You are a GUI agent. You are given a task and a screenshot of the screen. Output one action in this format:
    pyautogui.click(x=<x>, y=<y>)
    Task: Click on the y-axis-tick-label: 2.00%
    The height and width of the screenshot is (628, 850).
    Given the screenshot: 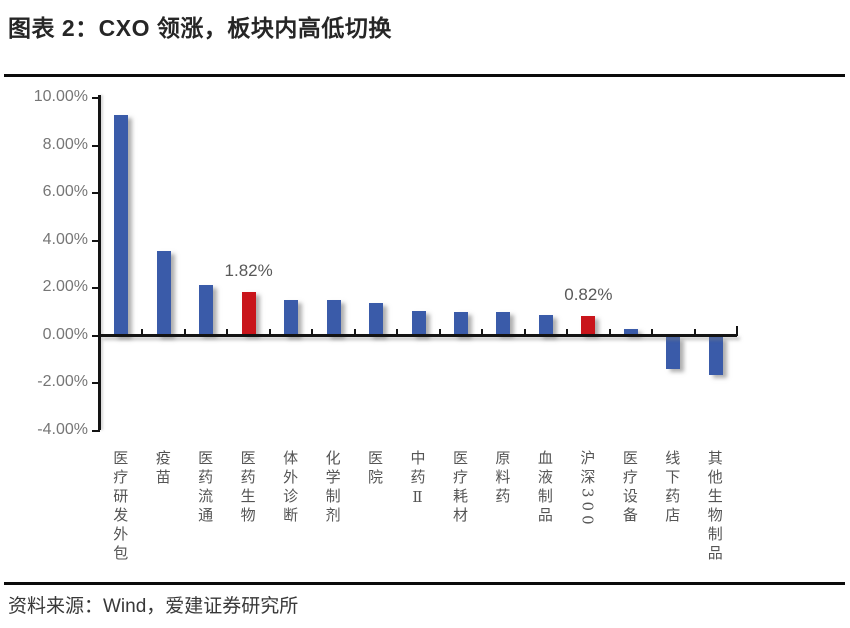 What is the action you would take?
    pyautogui.click(x=65, y=286)
    